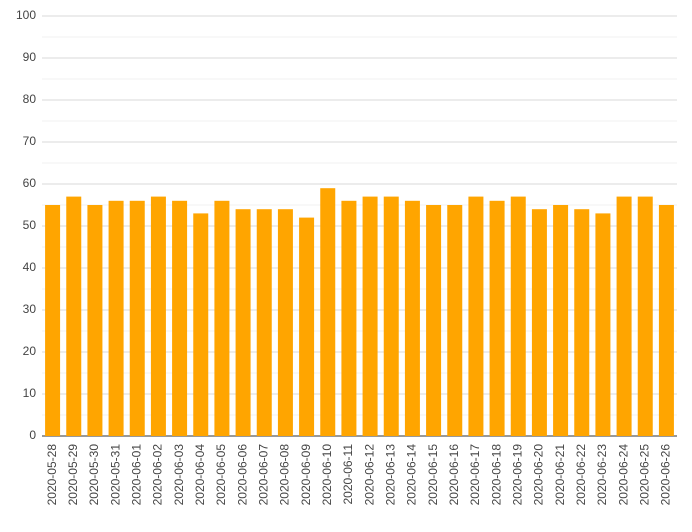 Image resolution: width=692 pixels, height=532 pixels. What do you see at coordinates (369, 475) in the screenshot?
I see `x-tick-label: 2020-06-12` at bounding box center [369, 475].